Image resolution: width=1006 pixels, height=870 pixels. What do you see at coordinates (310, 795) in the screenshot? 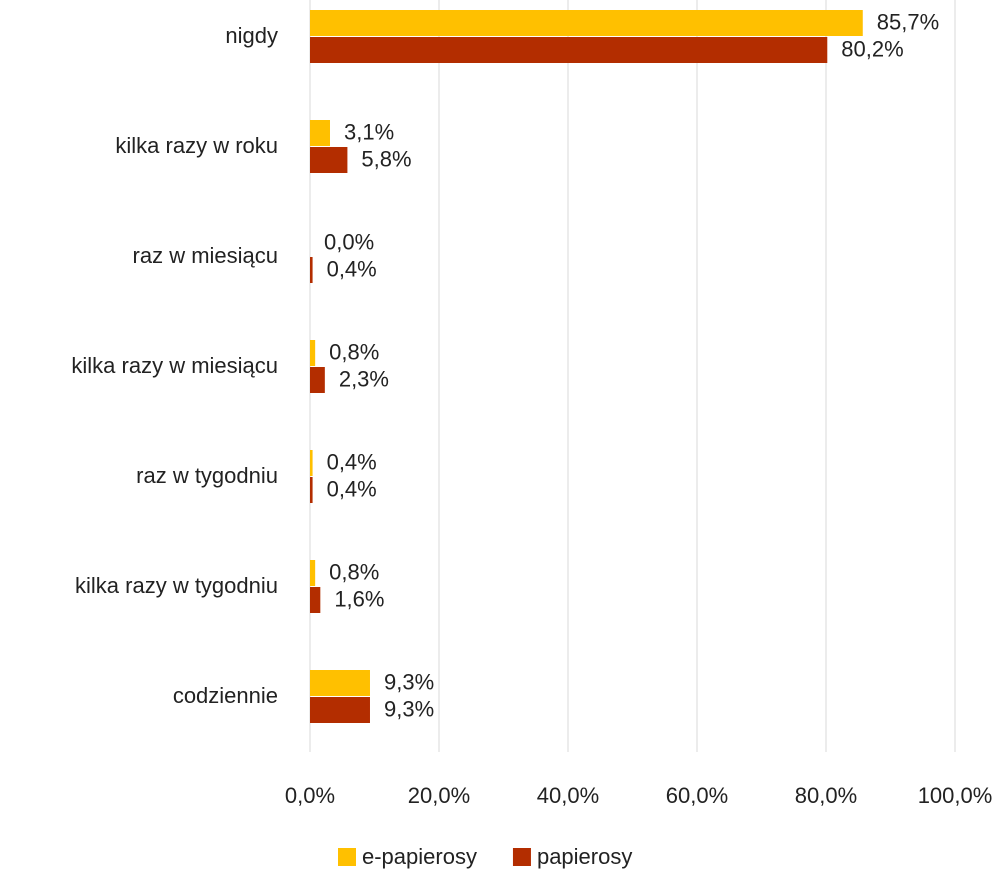
I see `x-tick-label: 0,0%` at bounding box center [310, 795].